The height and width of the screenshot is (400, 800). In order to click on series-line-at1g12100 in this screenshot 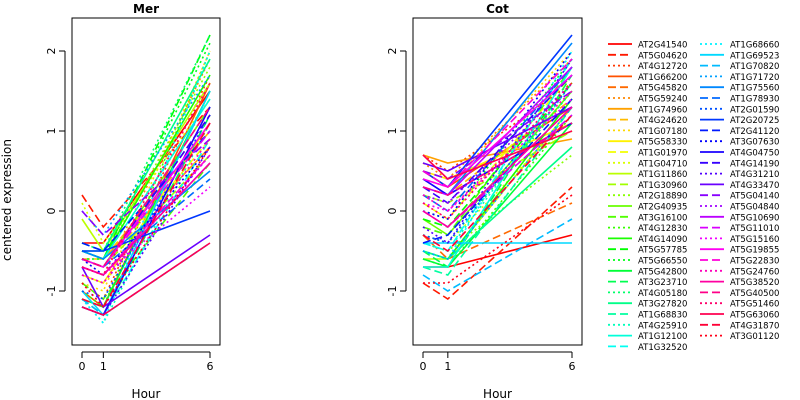, I will do `click(498, 167)`.